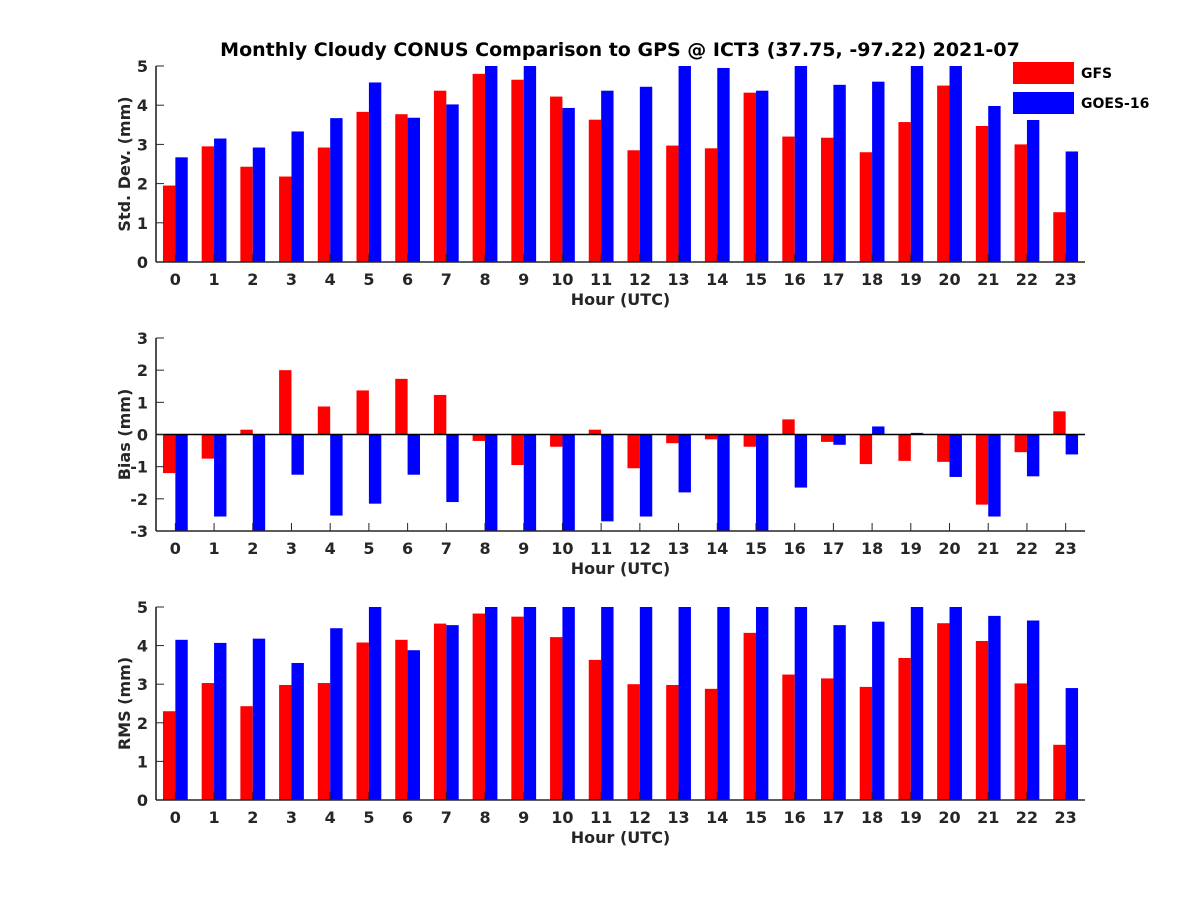  Describe the element at coordinates (446, 279) in the screenshot. I see `x-tick-label: 7` at that location.